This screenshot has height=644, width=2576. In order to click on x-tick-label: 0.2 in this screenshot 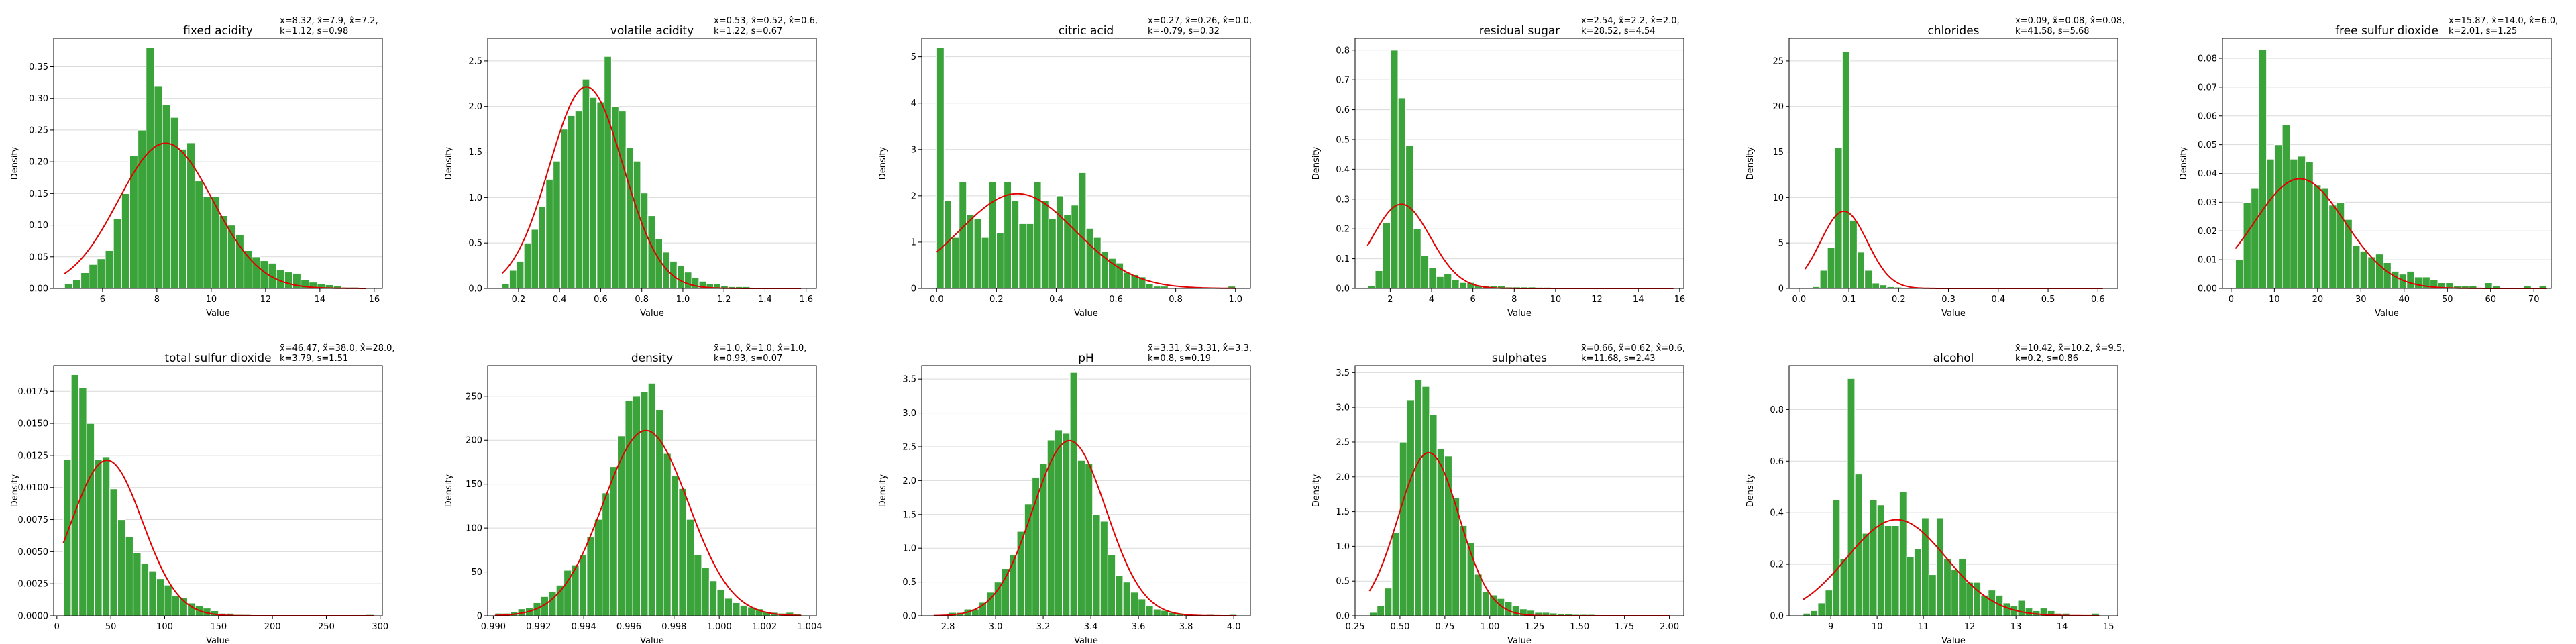, I will do `click(519, 299)`.